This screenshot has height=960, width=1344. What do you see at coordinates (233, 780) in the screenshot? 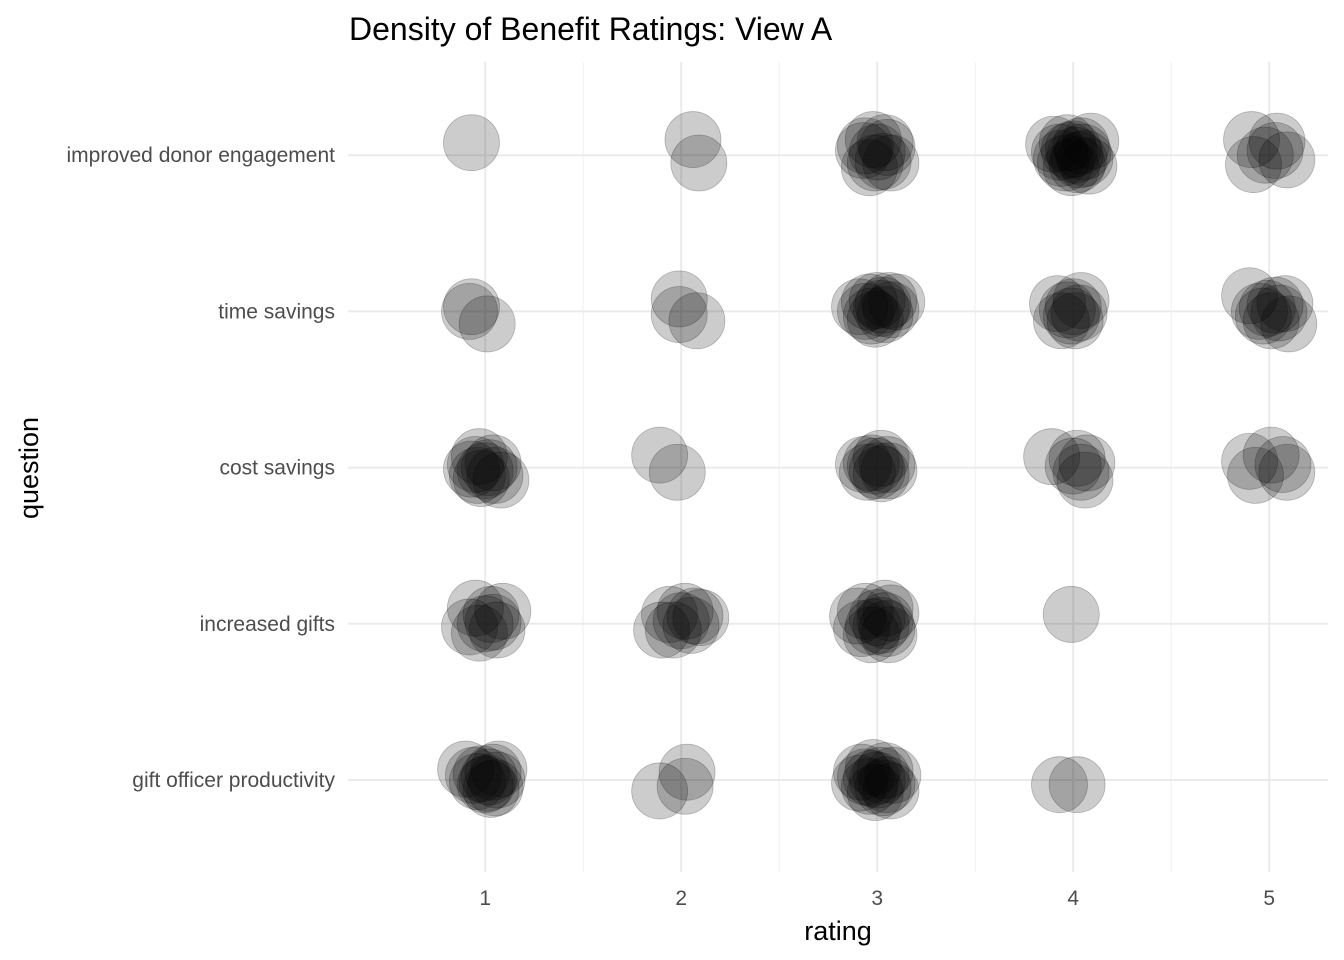
I see `y-tick-label: gift officer productivity` at bounding box center [233, 780].